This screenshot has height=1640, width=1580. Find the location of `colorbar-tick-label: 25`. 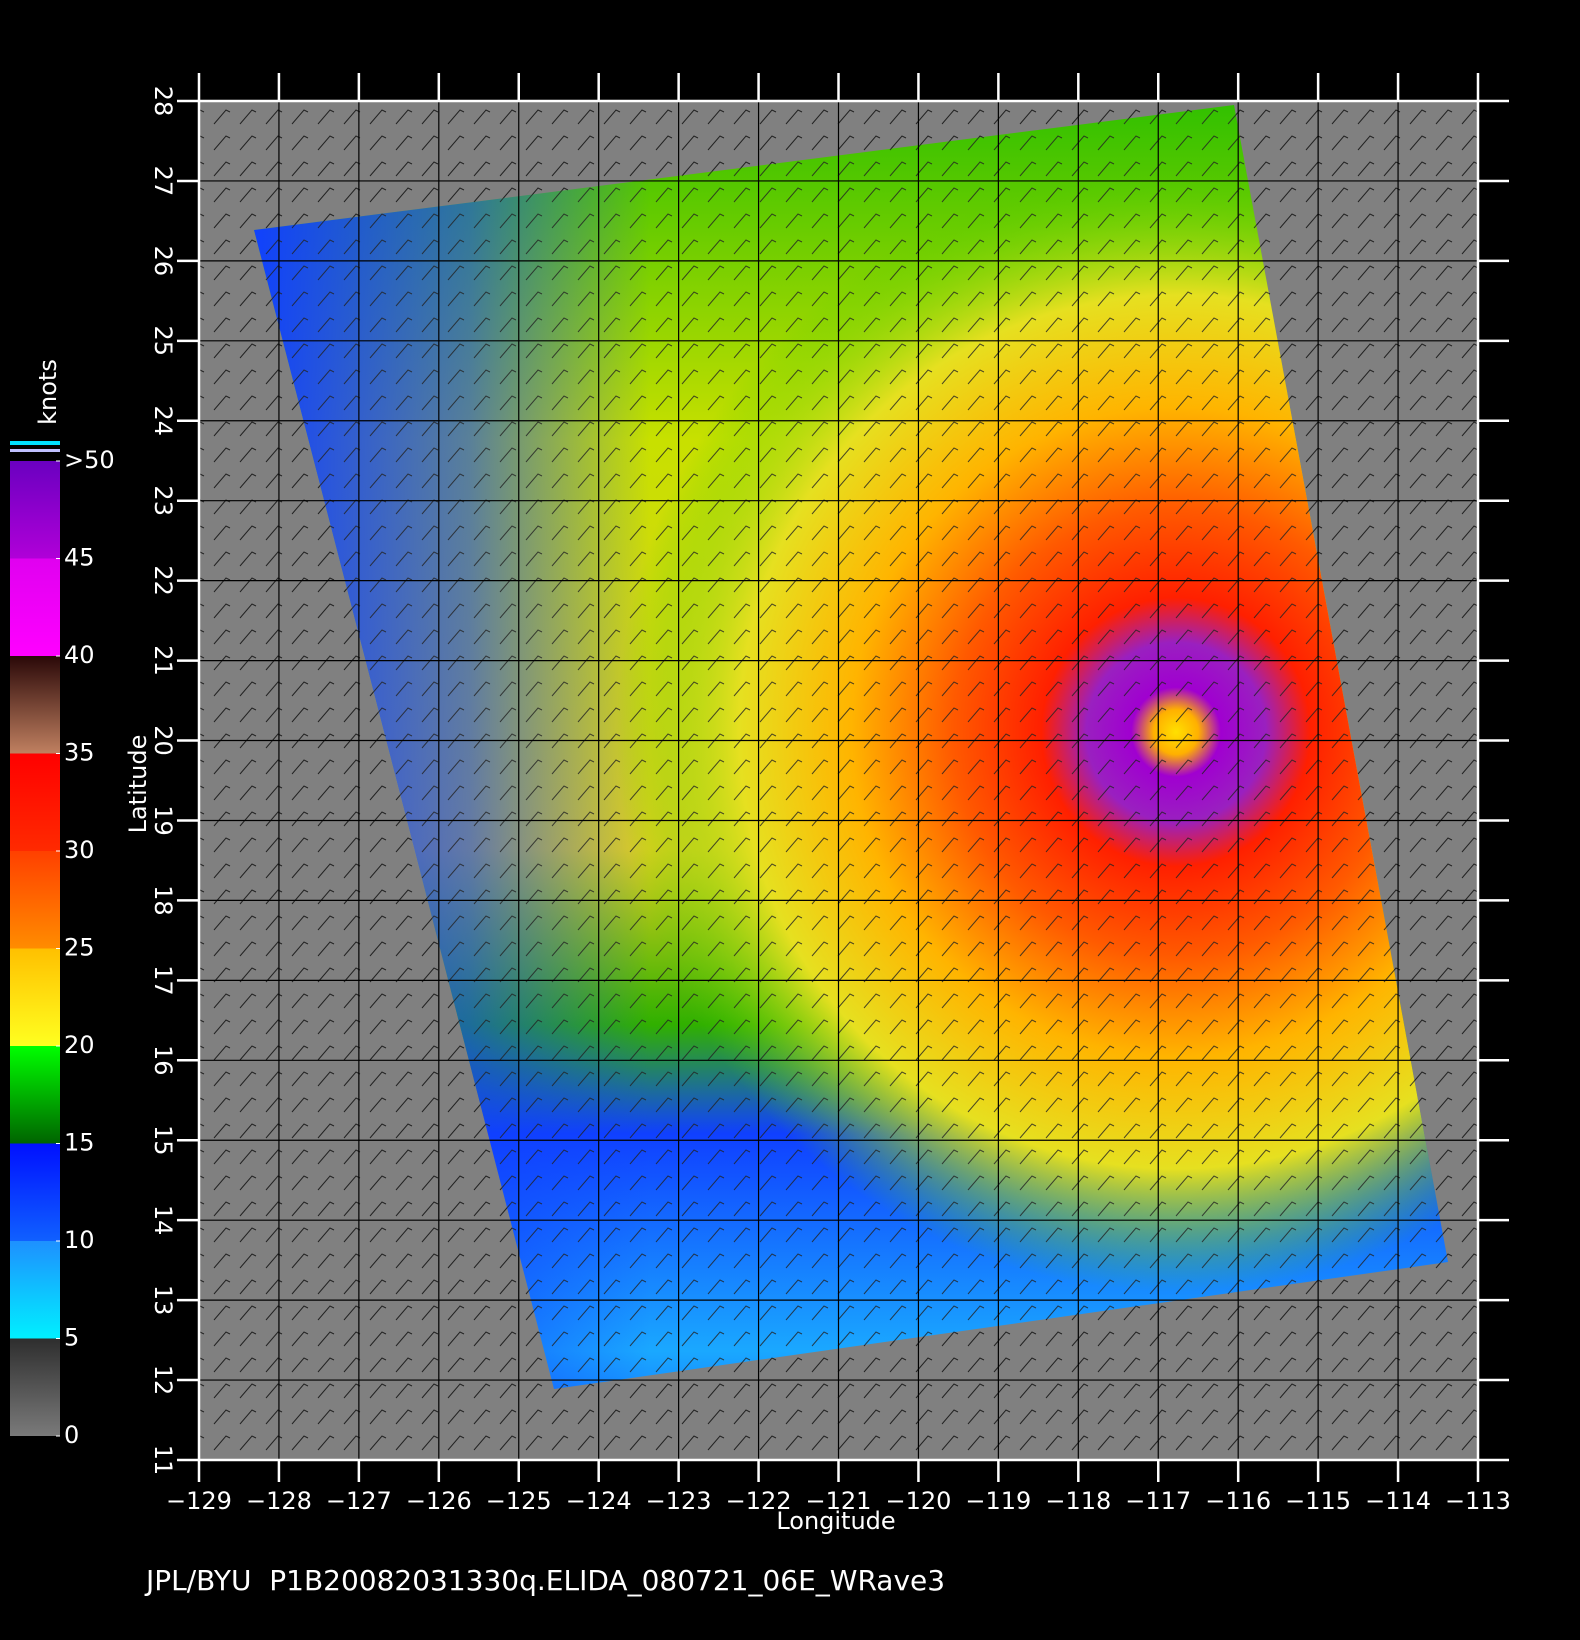

colorbar-tick-label: 25 is located at coordinates (79, 948).